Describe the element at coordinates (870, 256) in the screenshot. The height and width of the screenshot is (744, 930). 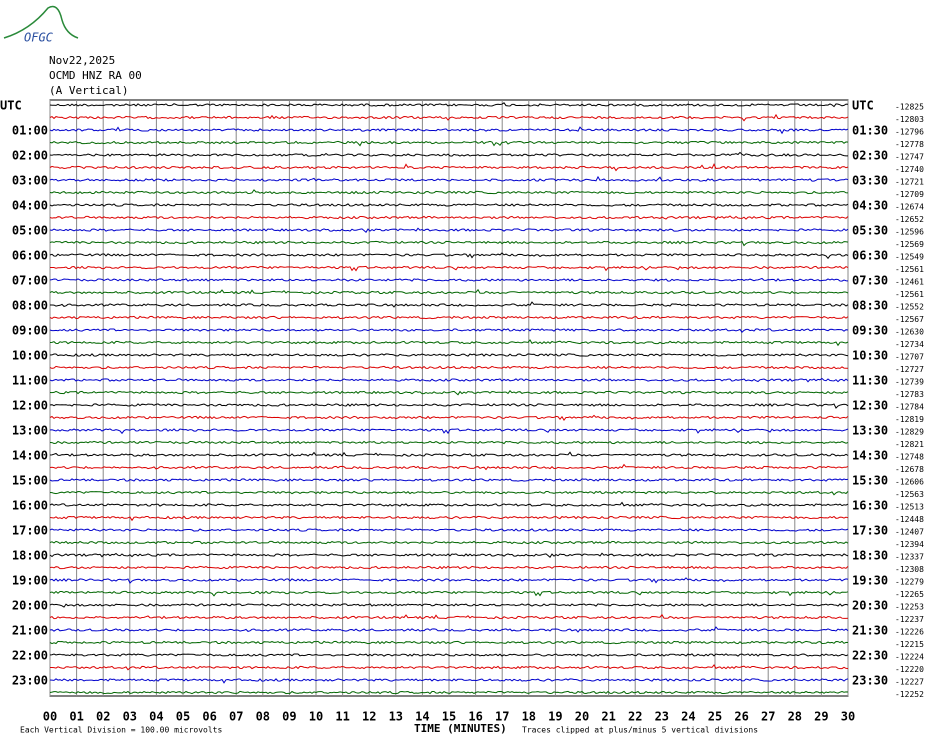
I see `right-time-label: 06:30` at that location.